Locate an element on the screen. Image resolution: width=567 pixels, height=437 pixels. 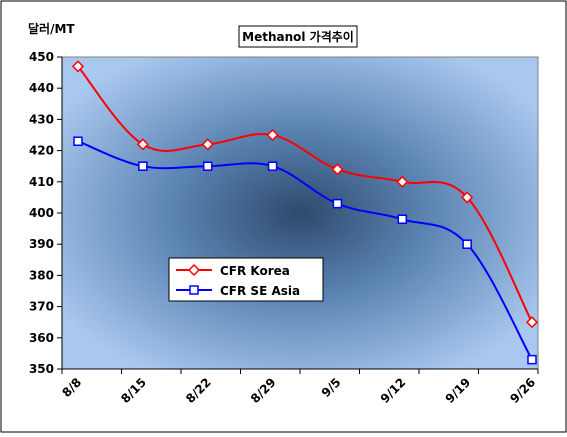
y-tick-label: 410 is located at coordinates (41, 182).